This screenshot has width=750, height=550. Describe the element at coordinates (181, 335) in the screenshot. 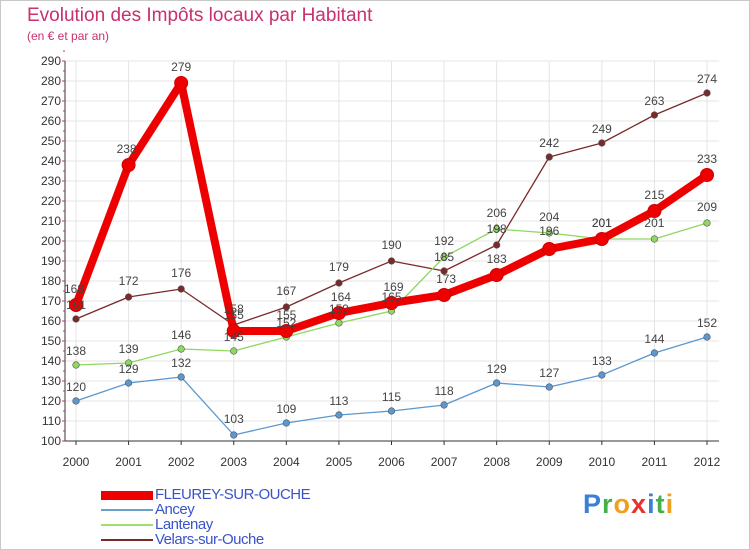

I see `data-label-2: 146` at that location.